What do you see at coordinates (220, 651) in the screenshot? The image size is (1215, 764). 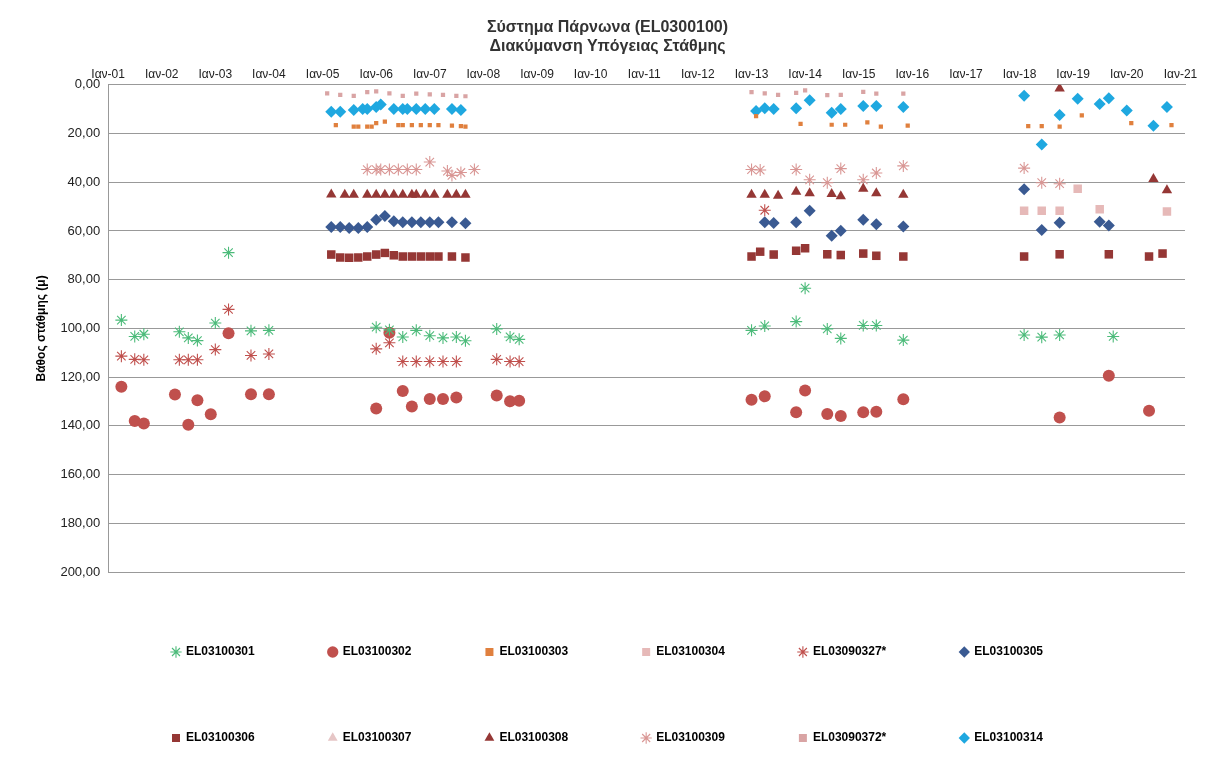 I see `legend-label: EL03100301` at bounding box center [220, 651].